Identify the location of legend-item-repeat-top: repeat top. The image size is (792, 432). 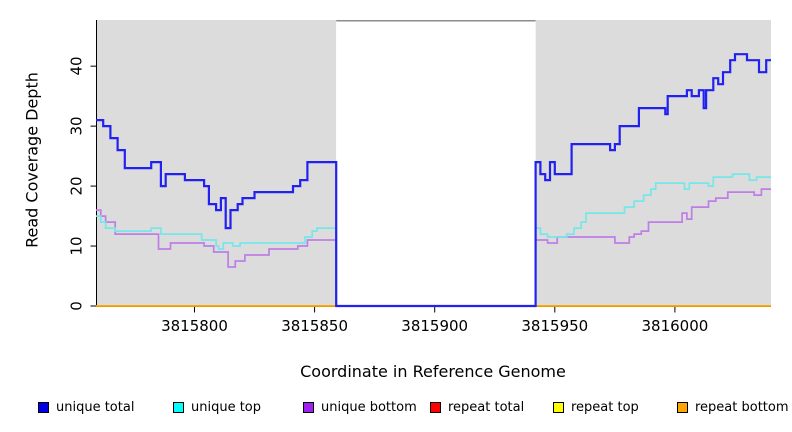
(596, 407).